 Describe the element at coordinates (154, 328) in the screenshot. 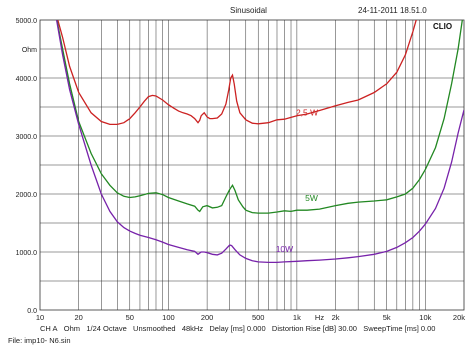

I see `smoothing-label: Unsmoothed` at that location.